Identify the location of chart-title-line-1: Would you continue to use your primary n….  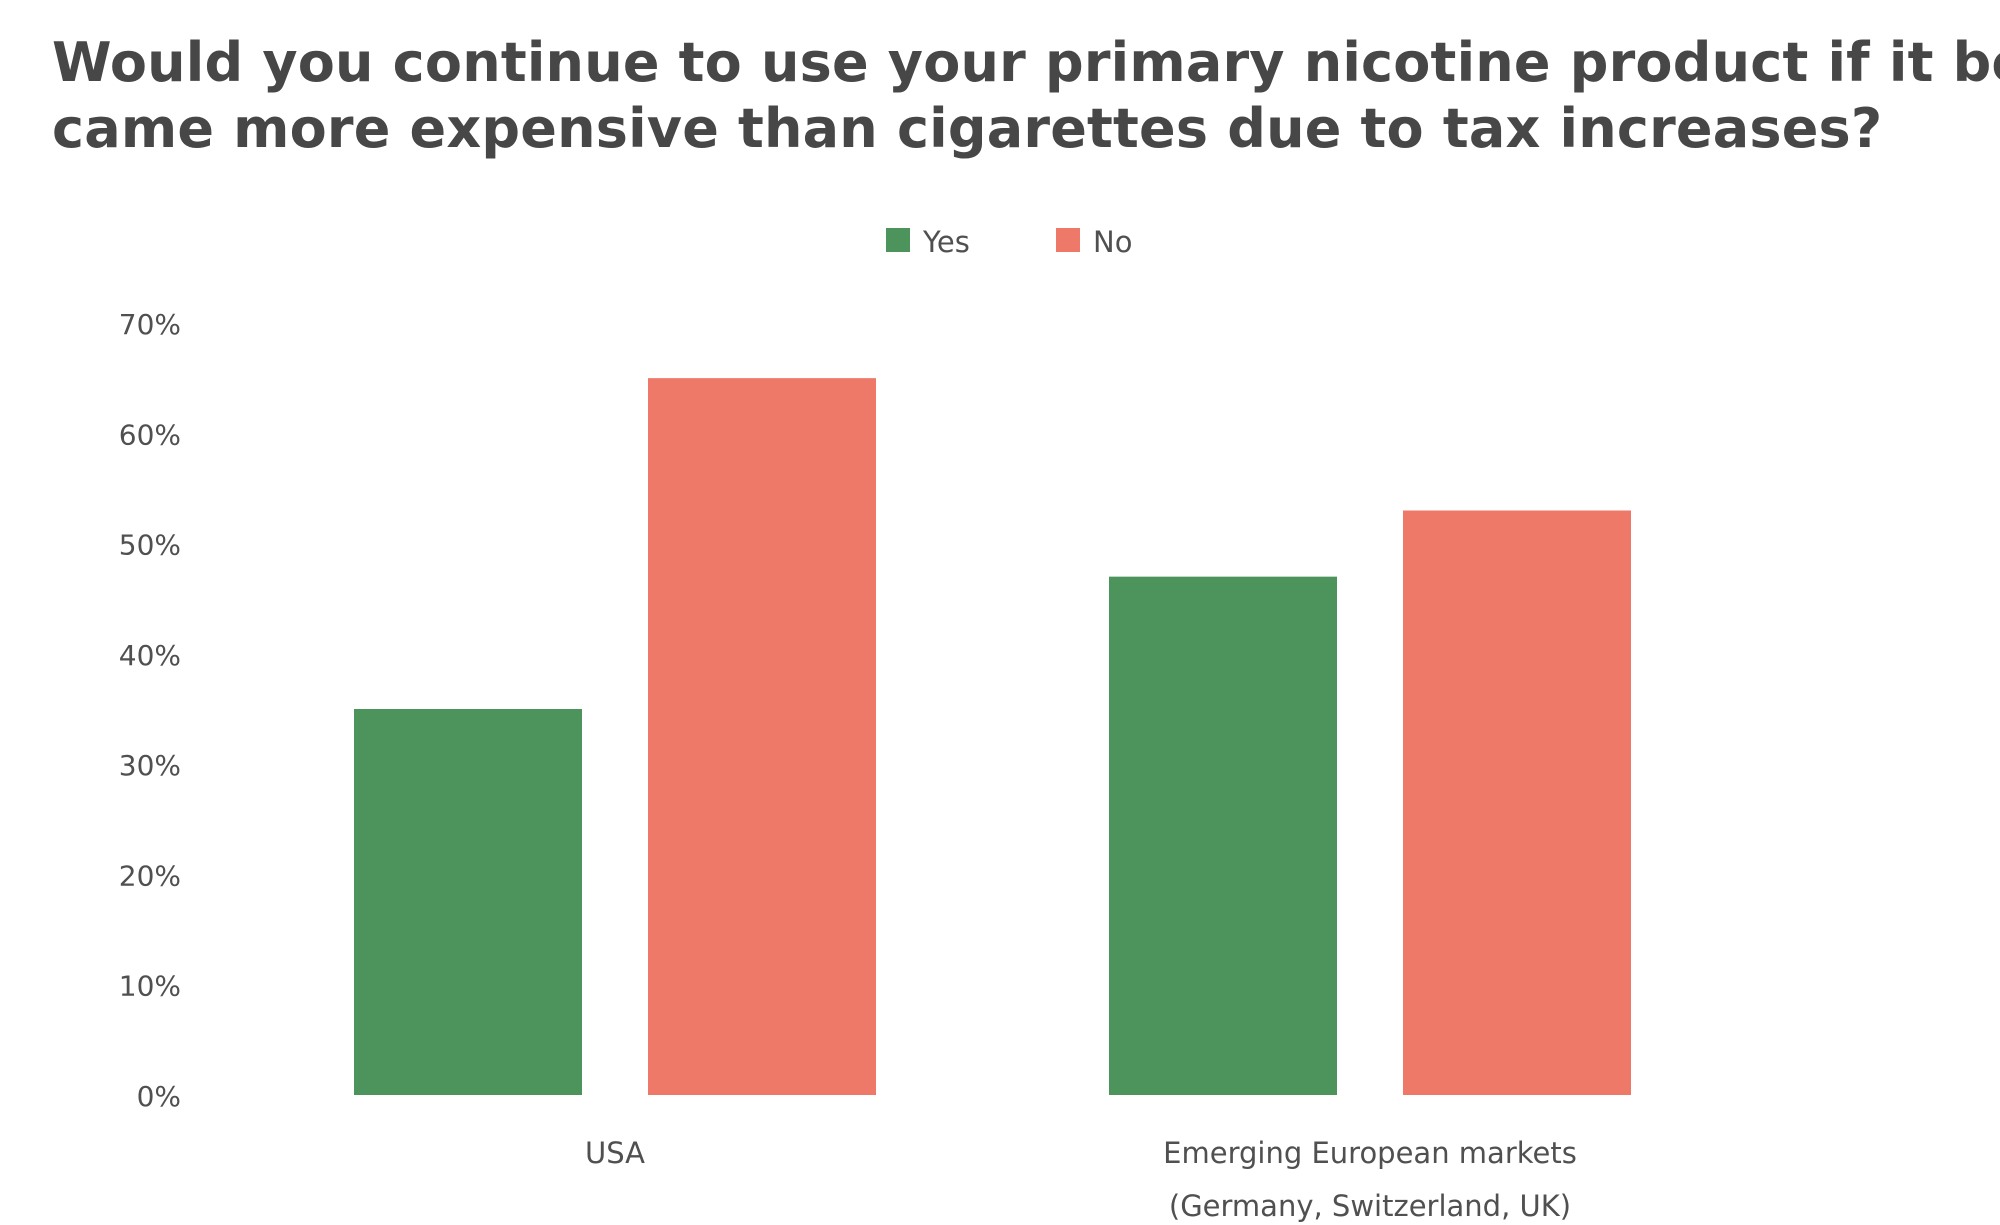
(1026, 62).